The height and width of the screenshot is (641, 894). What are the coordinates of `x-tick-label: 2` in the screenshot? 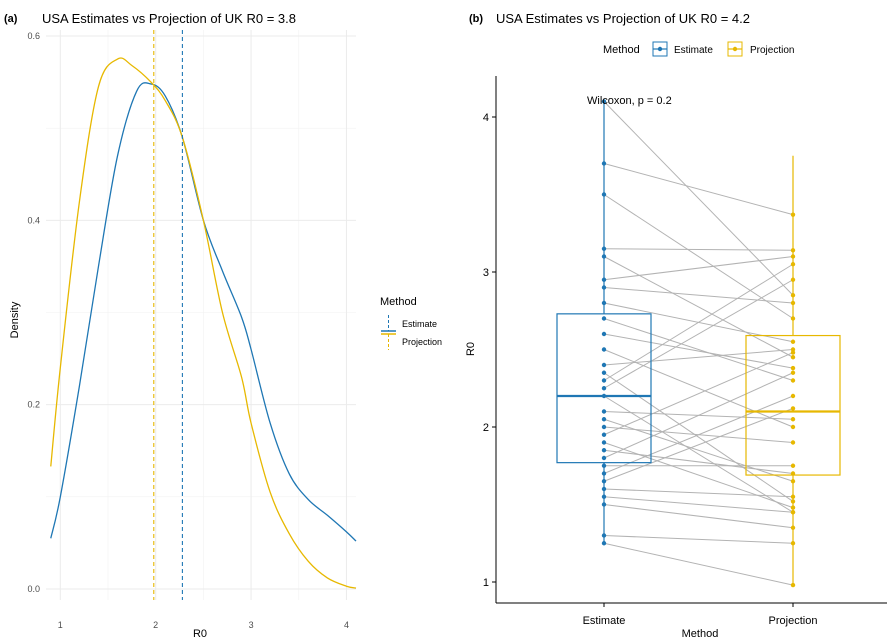 It's located at (155, 625).